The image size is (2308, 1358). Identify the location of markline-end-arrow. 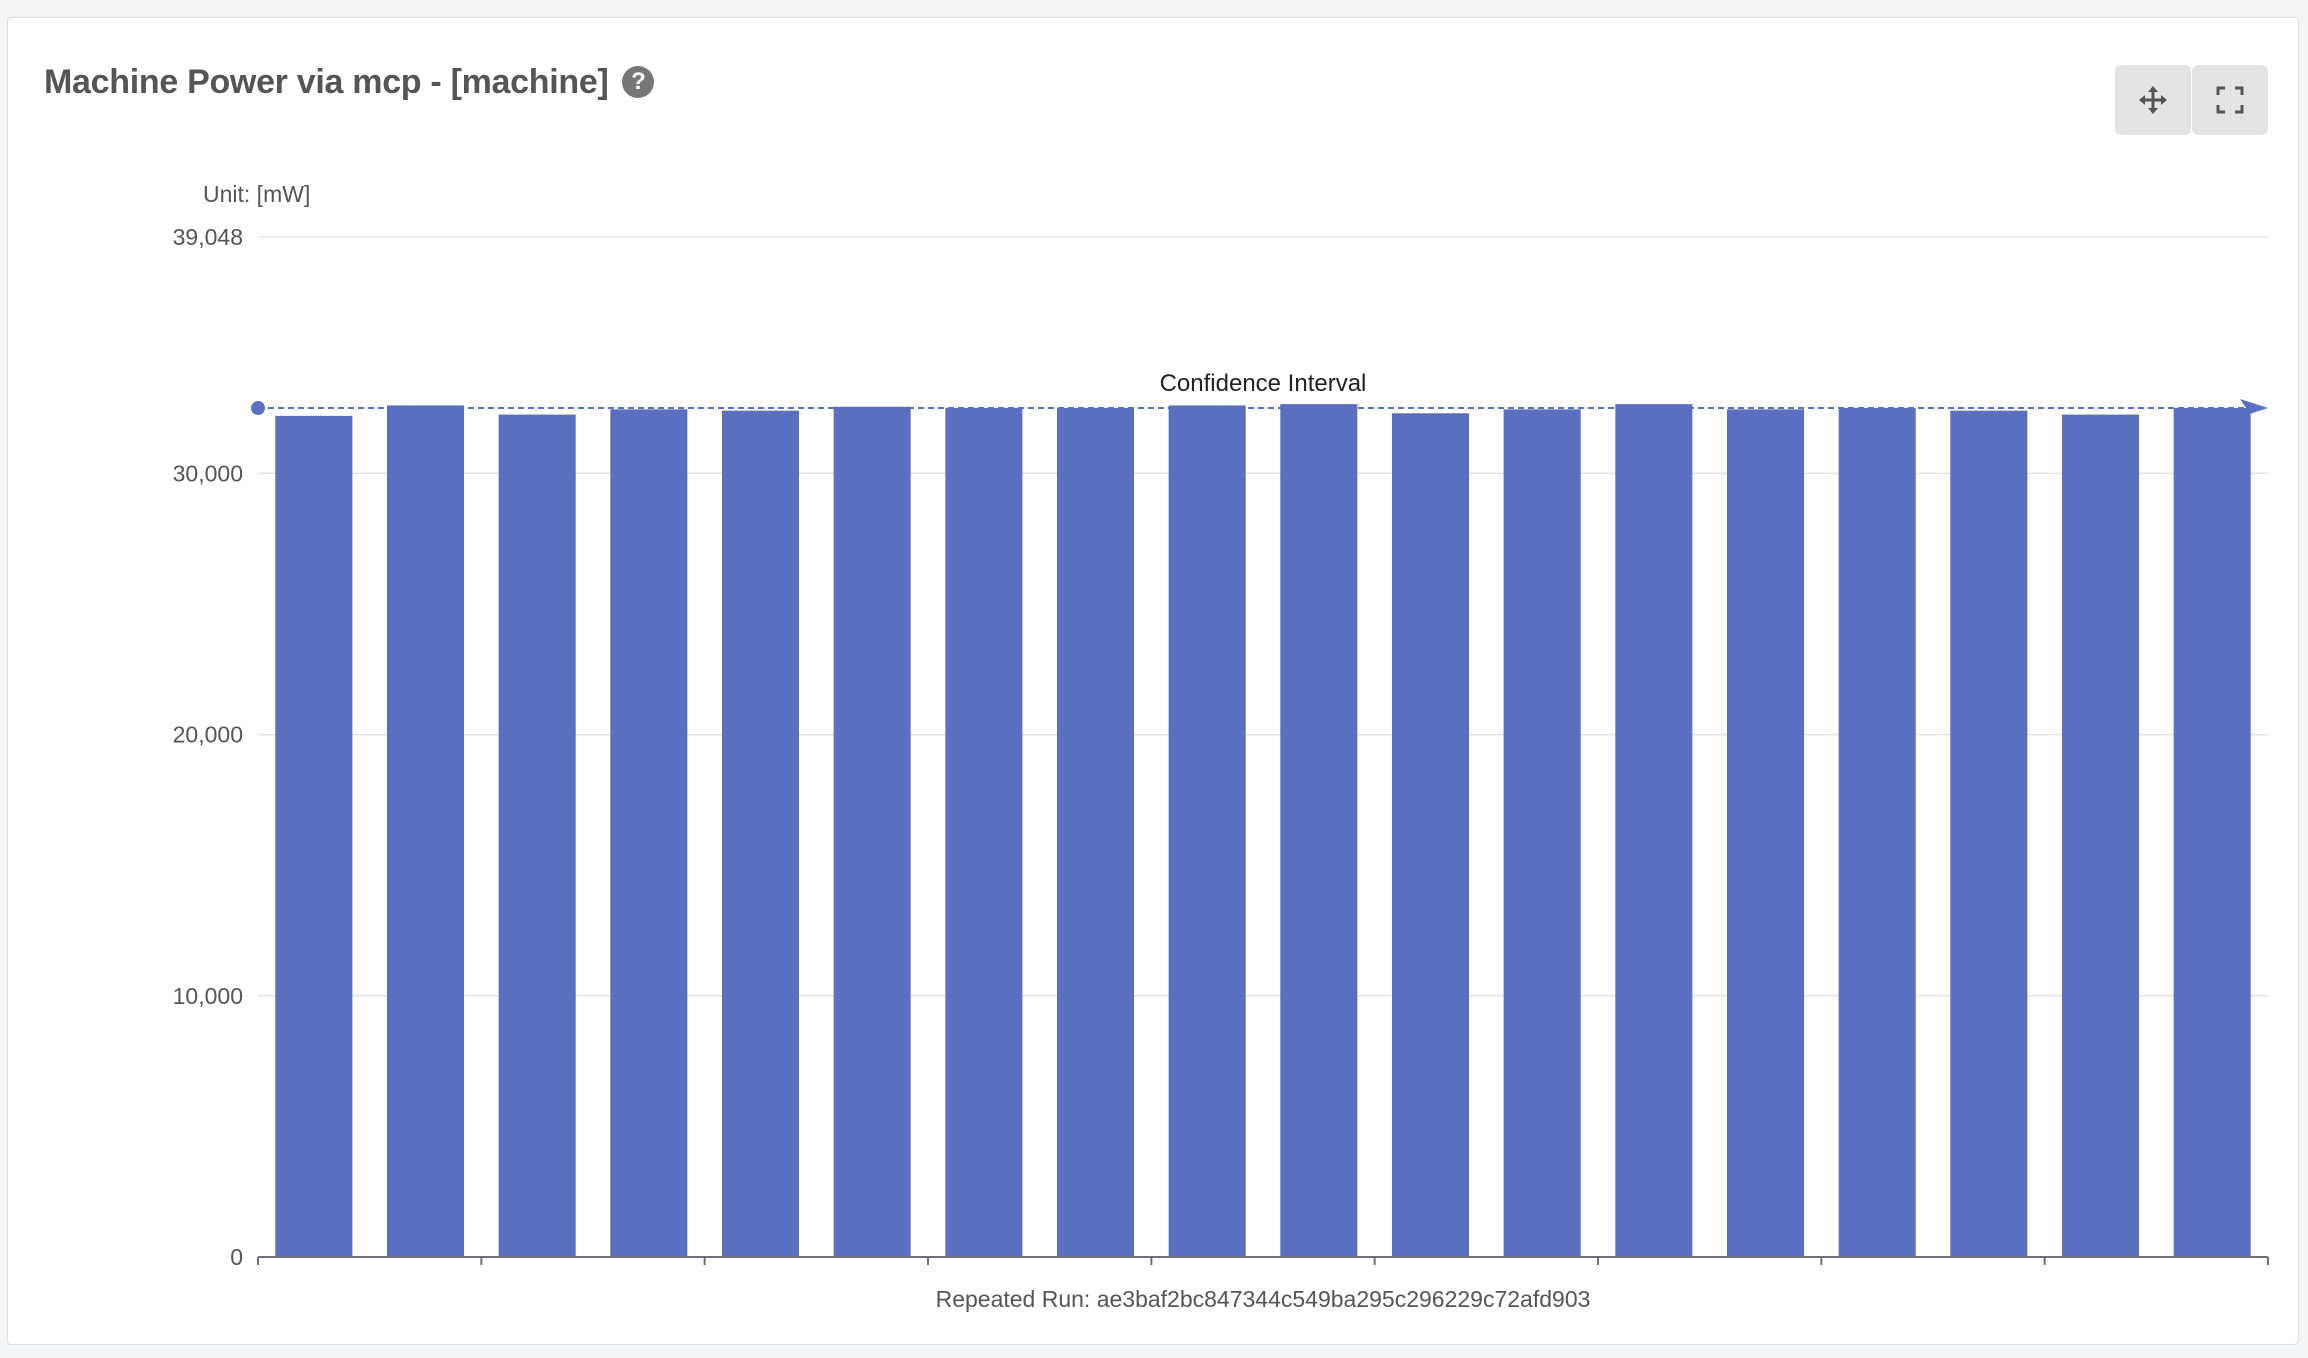
(2254, 408).